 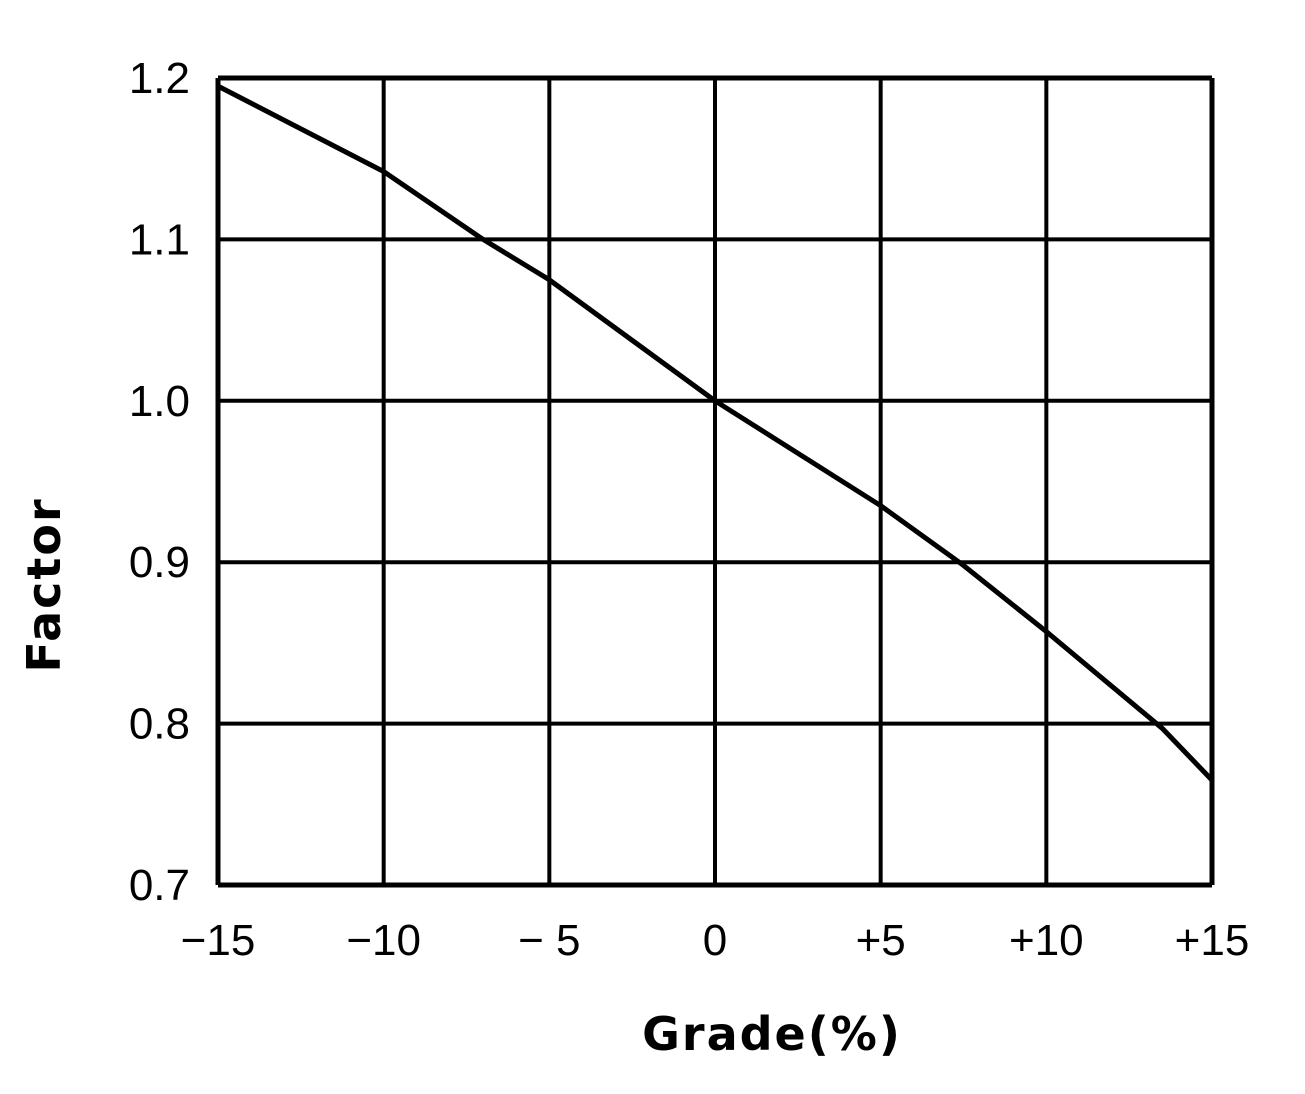 What do you see at coordinates (44, 584) in the screenshot?
I see `y-axis-title: Factor` at bounding box center [44, 584].